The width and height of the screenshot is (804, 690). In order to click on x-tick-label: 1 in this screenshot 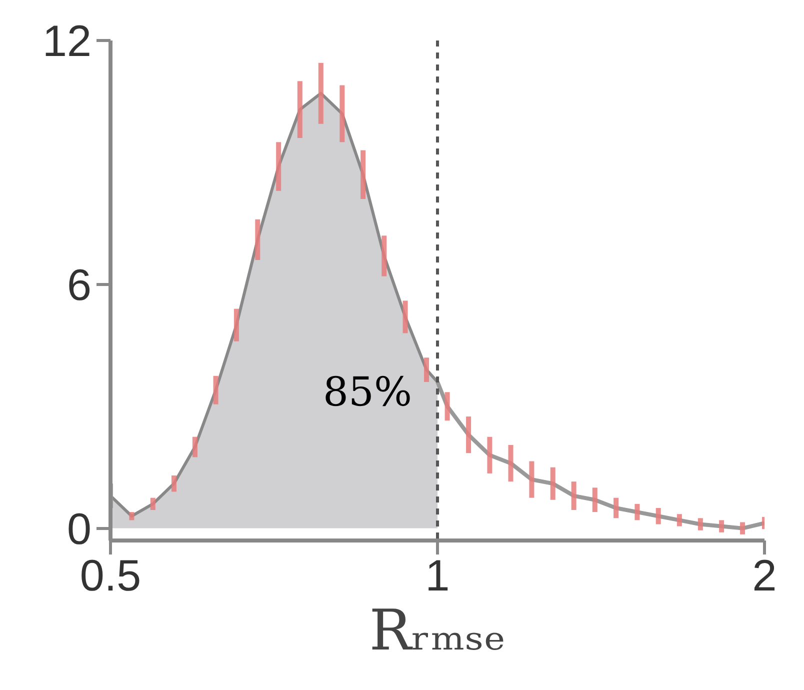, I will do `click(437, 576)`.